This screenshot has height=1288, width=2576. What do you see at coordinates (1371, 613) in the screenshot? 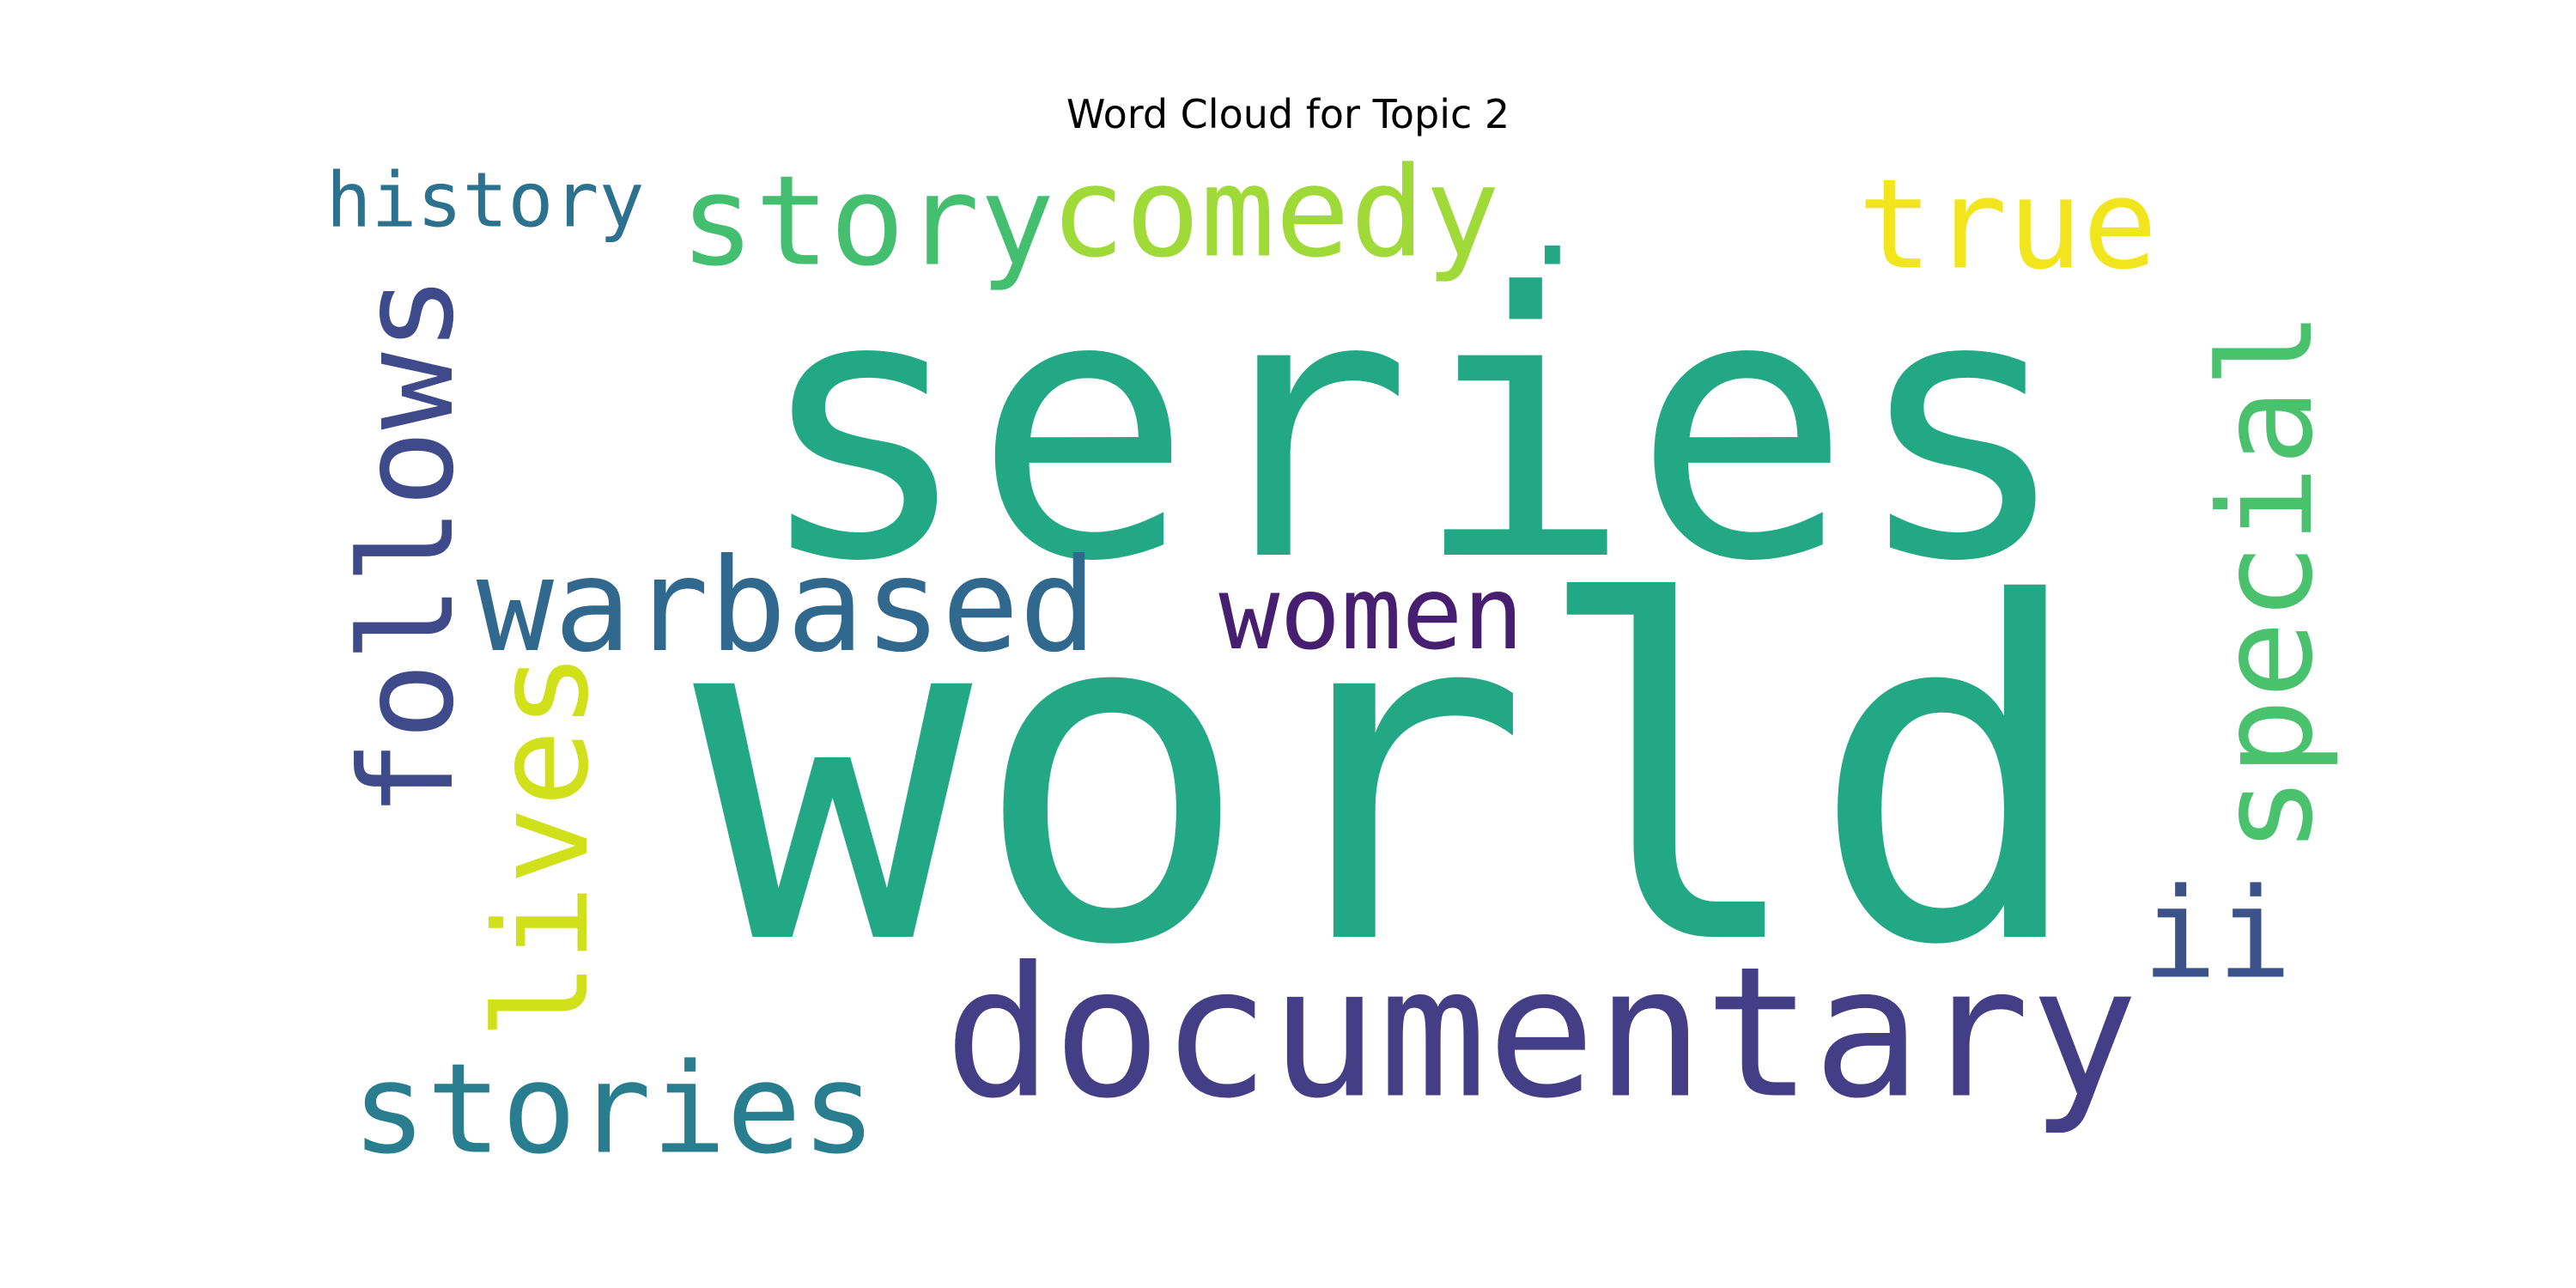
I see `word-women: women` at bounding box center [1371, 613].